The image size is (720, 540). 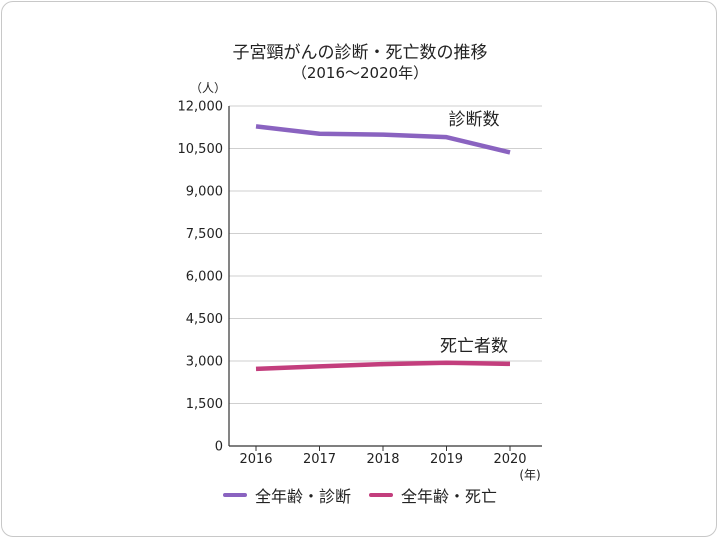 What do you see at coordinates (208, 88) in the screenshot?
I see `y-axis-unit: （人）` at bounding box center [208, 88].